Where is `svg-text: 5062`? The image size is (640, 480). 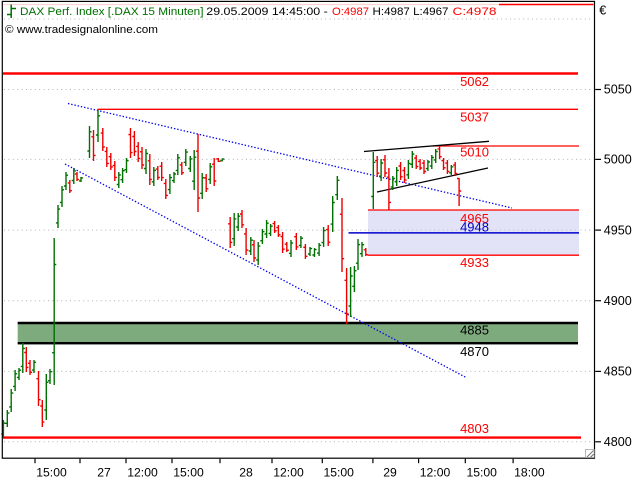 svg-text: 5062 is located at coordinates (474, 81).